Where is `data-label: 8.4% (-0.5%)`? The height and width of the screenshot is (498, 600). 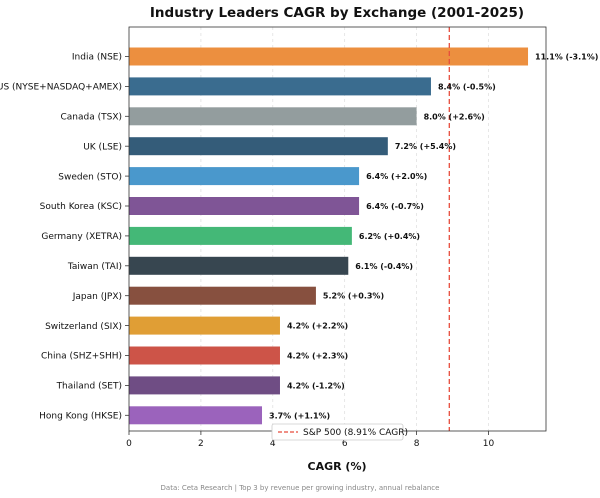
data-label: 8.4% (-0.5%) is located at coordinates (467, 86).